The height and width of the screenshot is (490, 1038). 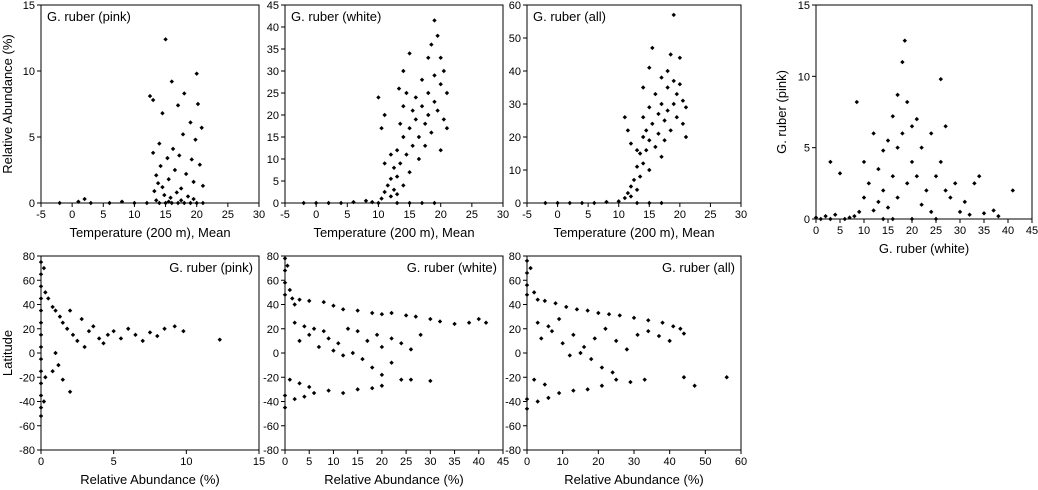 What do you see at coordinates (41, 462) in the screenshot?
I see `x-tick-label: 0` at bounding box center [41, 462].